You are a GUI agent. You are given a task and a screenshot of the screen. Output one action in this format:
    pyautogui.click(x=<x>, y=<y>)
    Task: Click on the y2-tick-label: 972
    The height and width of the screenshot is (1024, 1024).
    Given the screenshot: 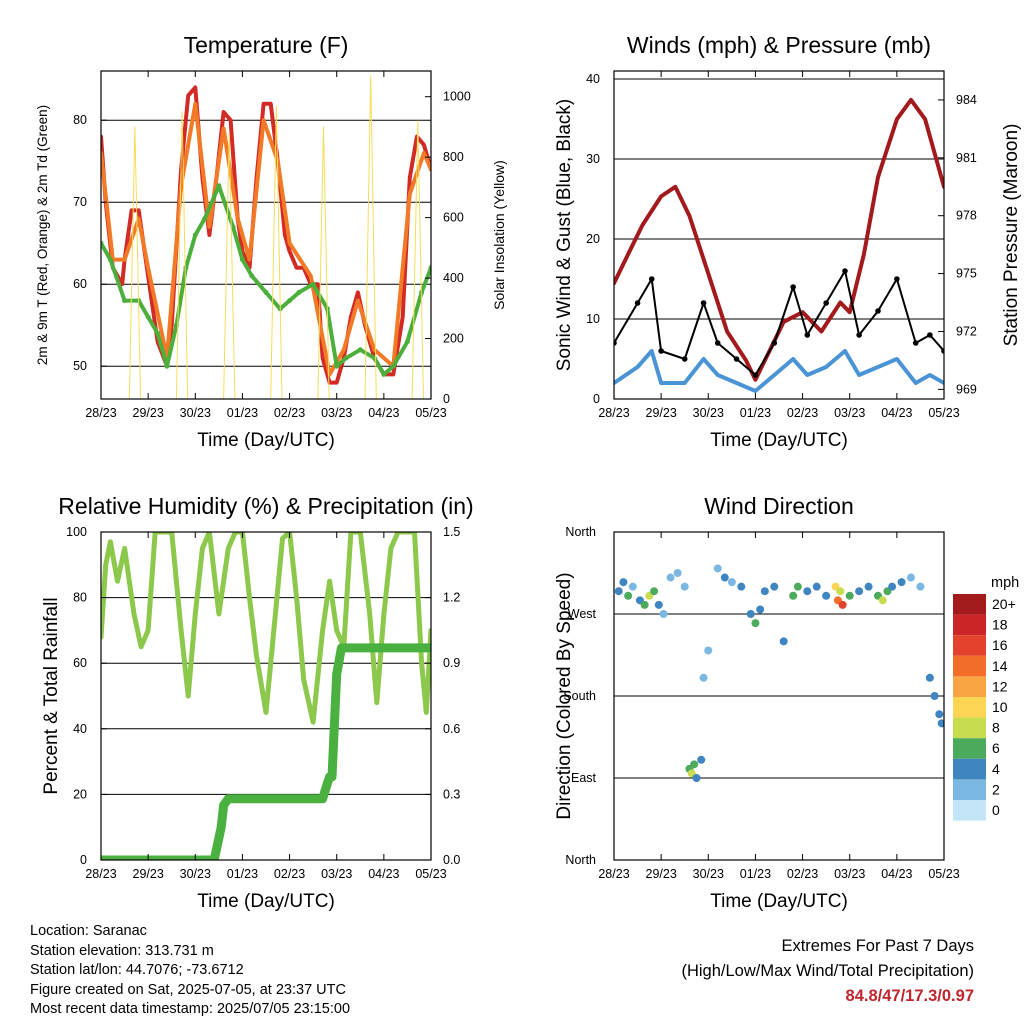 What is the action you would take?
    pyautogui.click(x=966, y=331)
    